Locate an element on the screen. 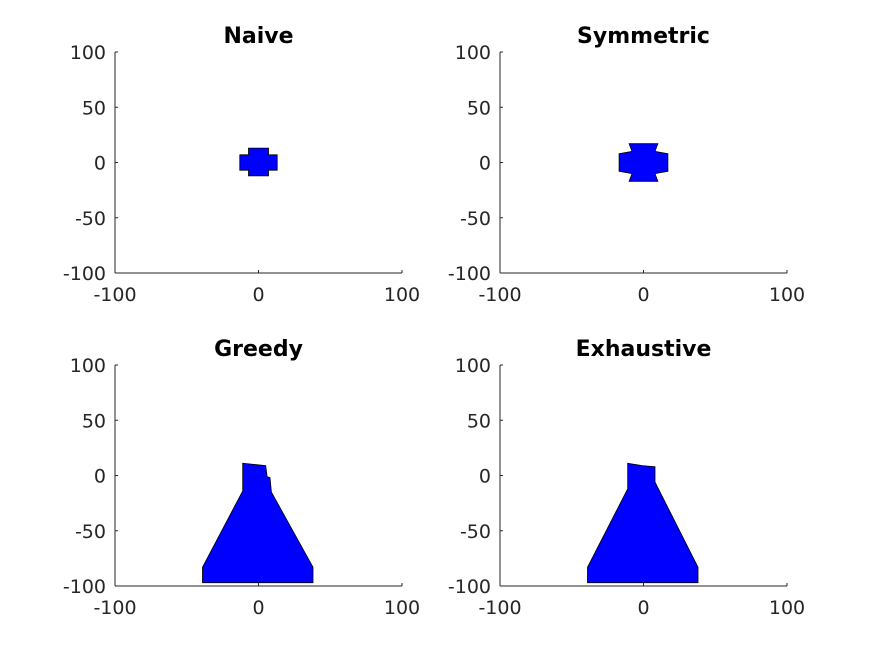  panel-4-y-tick-label: 100 is located at coordinates (473, 366).